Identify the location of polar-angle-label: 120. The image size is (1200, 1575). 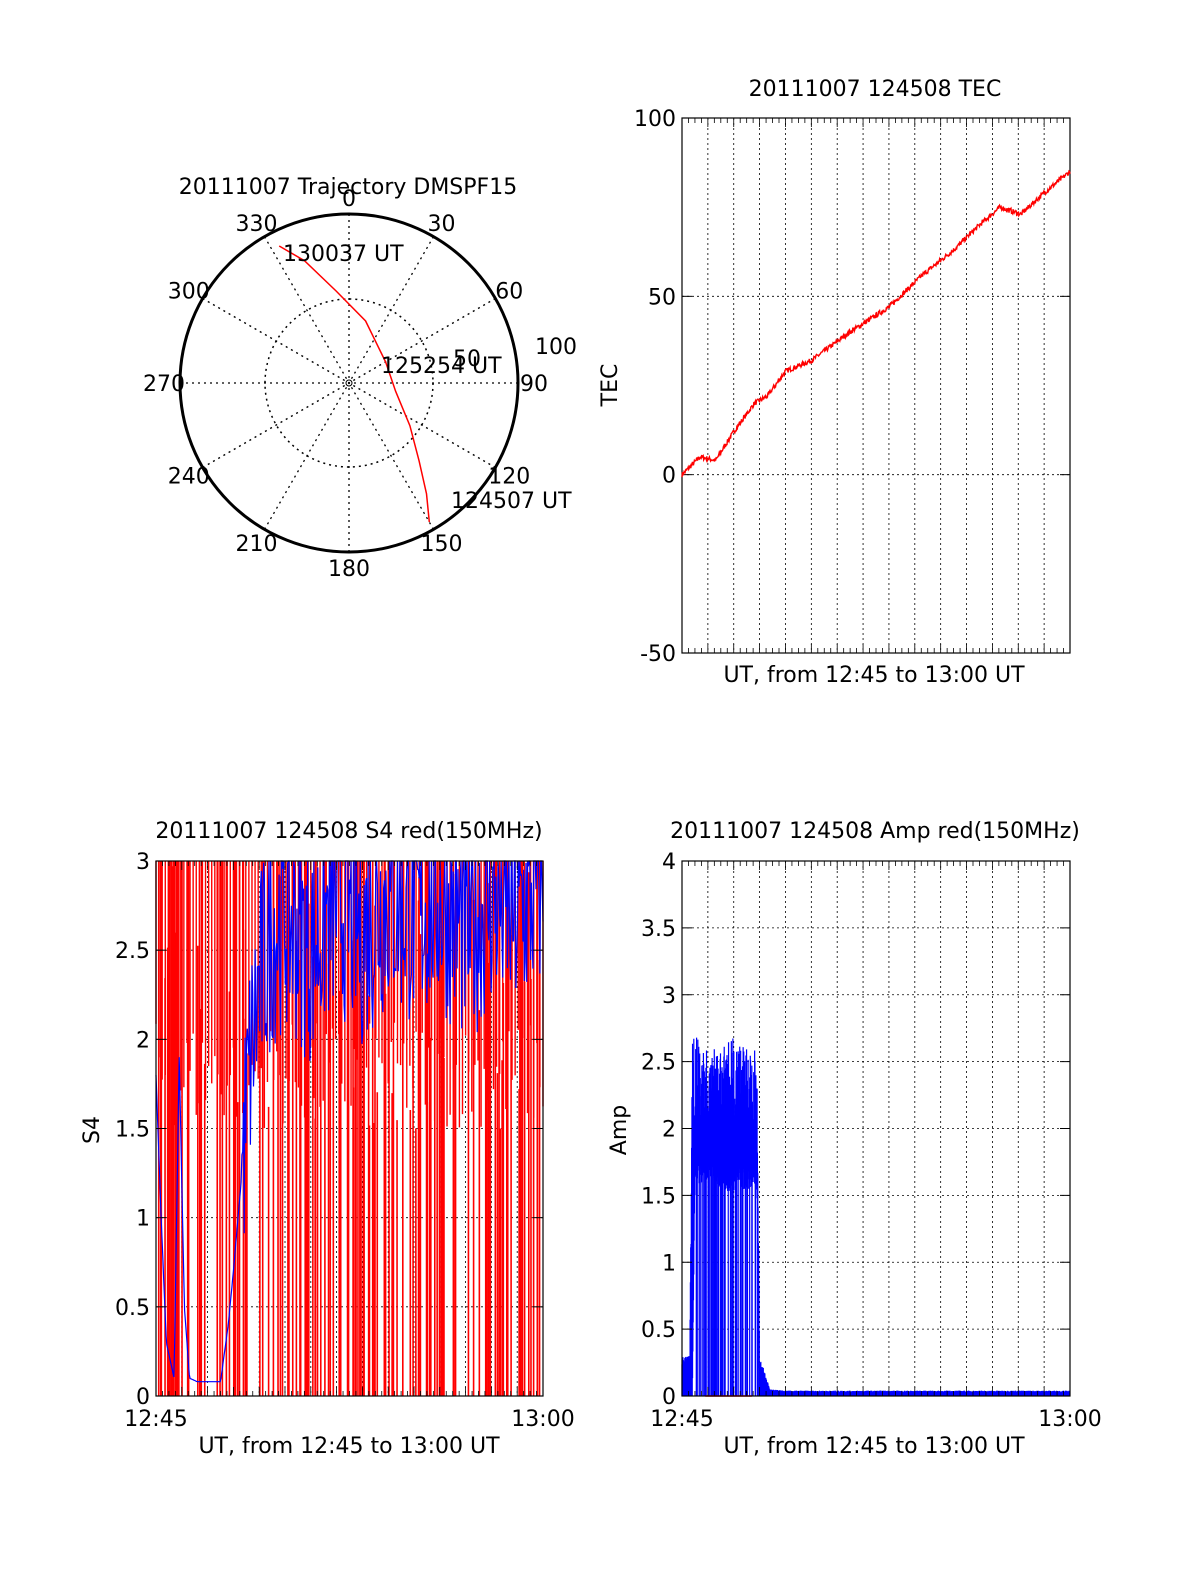
(509, 477).